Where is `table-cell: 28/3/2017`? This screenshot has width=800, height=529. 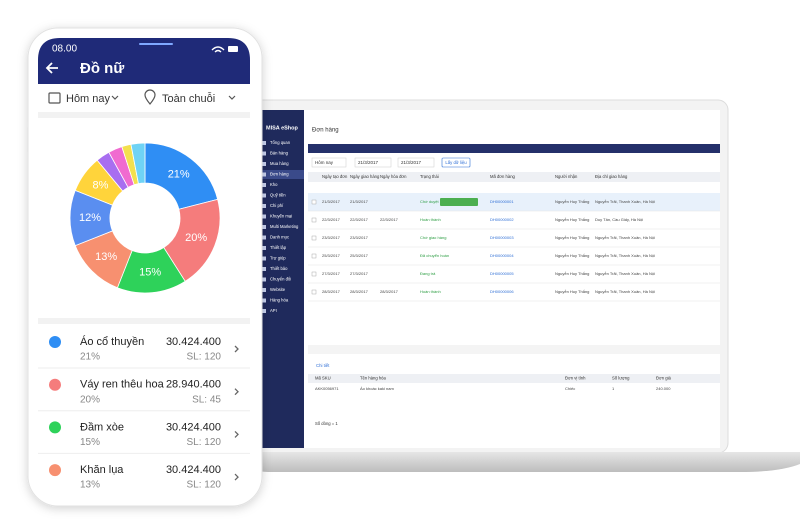
table-cell: 28/3/2017 is located at coordinates (331, 291).